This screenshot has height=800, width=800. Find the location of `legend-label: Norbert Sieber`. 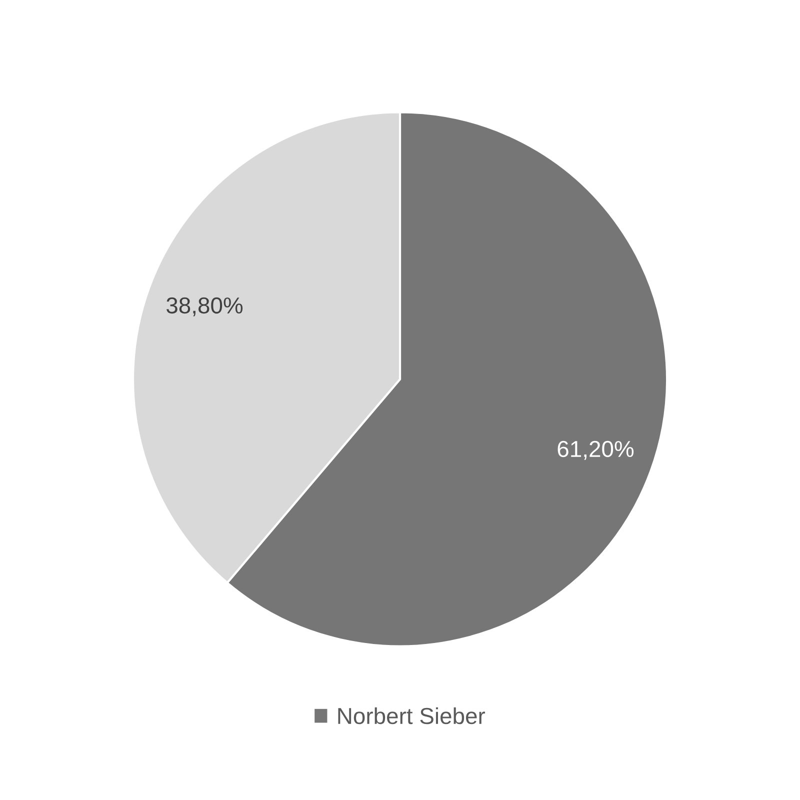

legend-label: Norbert Sieber is located at coordinates (412, 715).